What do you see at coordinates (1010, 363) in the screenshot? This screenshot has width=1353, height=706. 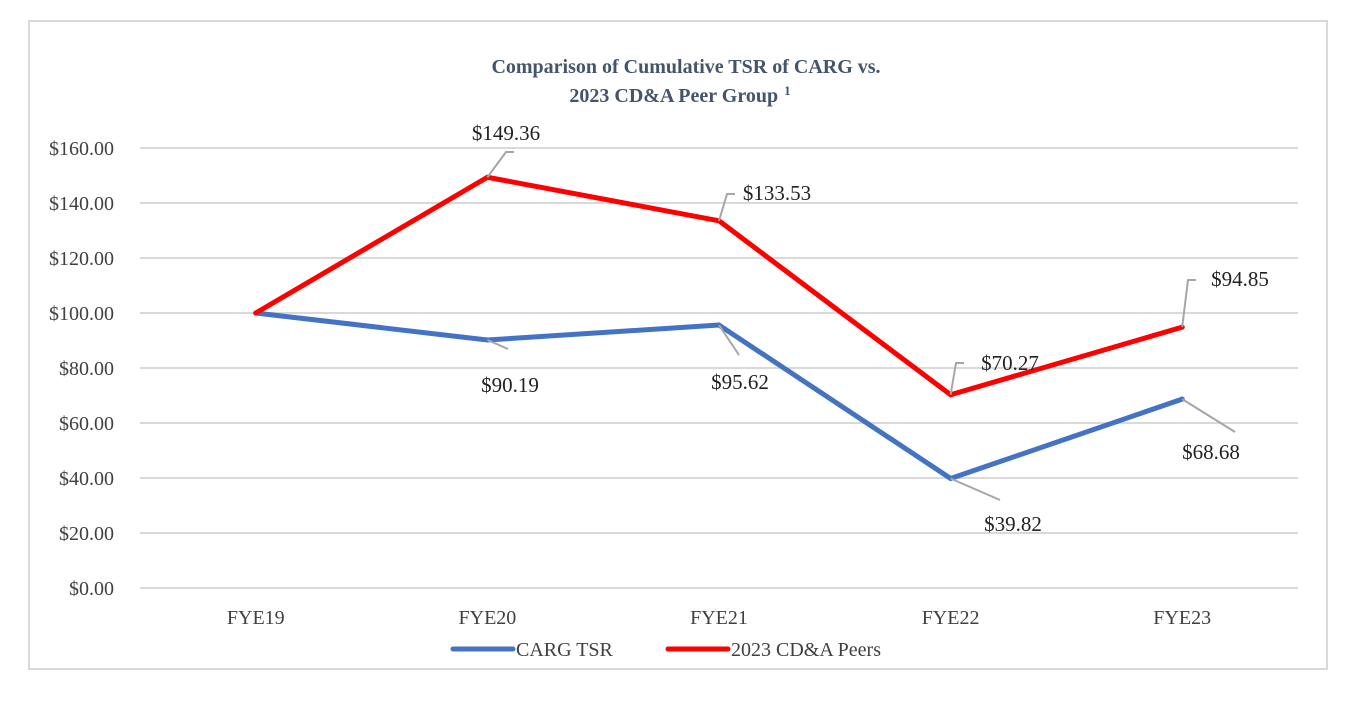 I see `data-label: $70.27` at bounding box center [1010, 363].